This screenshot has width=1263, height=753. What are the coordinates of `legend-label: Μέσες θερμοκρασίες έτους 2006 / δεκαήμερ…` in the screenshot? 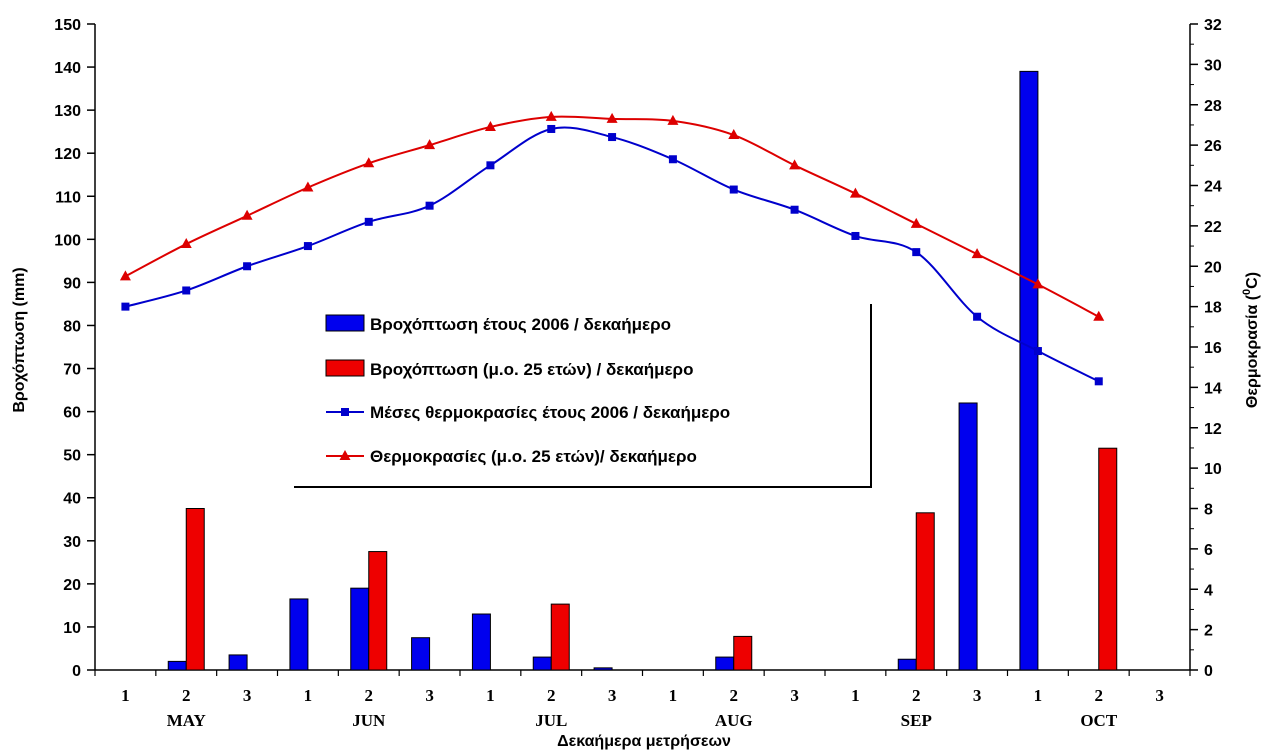 It's located at (550, 412).